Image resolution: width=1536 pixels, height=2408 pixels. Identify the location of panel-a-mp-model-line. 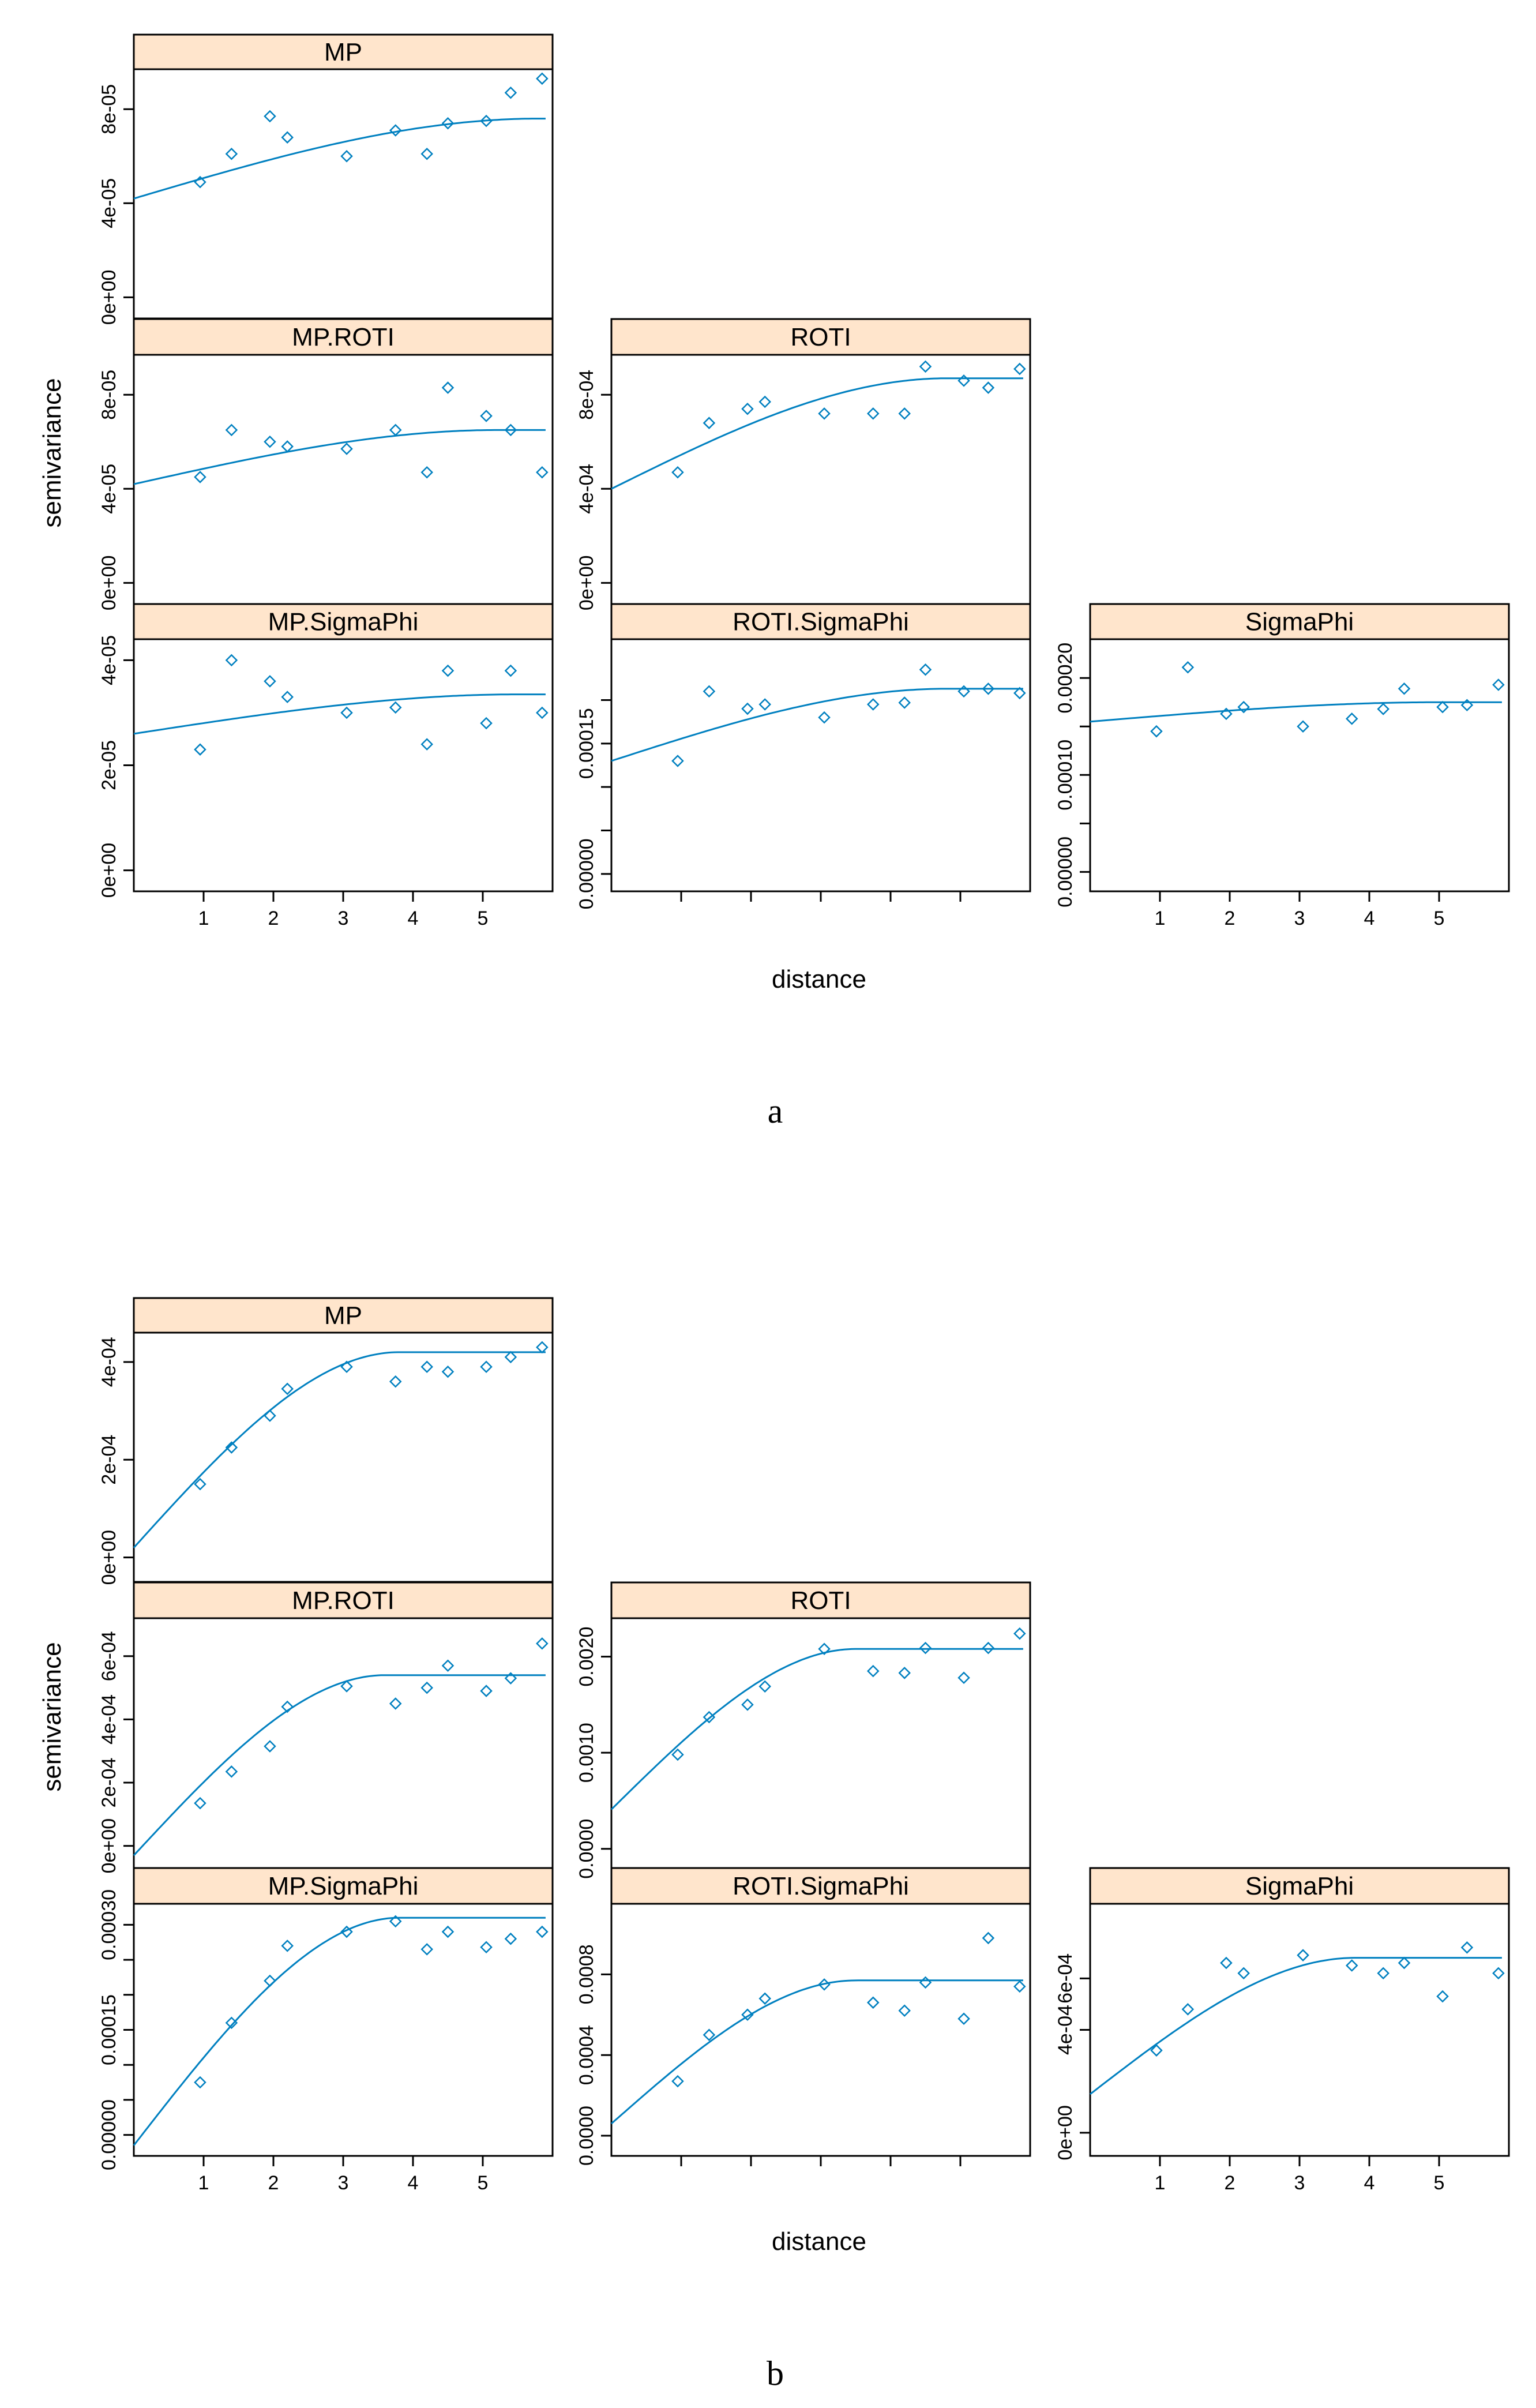
(339, 159).